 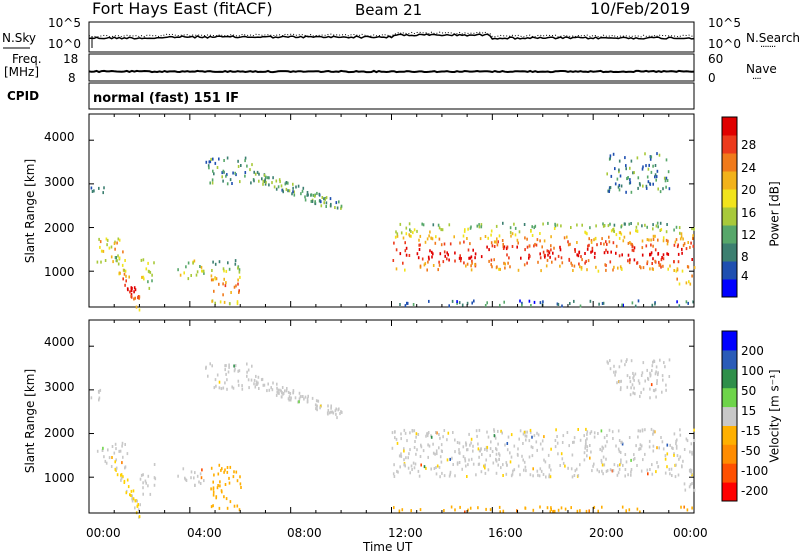 I want to click on vel-cbar-tick-neg50: -50, so click(x=751, y=451).